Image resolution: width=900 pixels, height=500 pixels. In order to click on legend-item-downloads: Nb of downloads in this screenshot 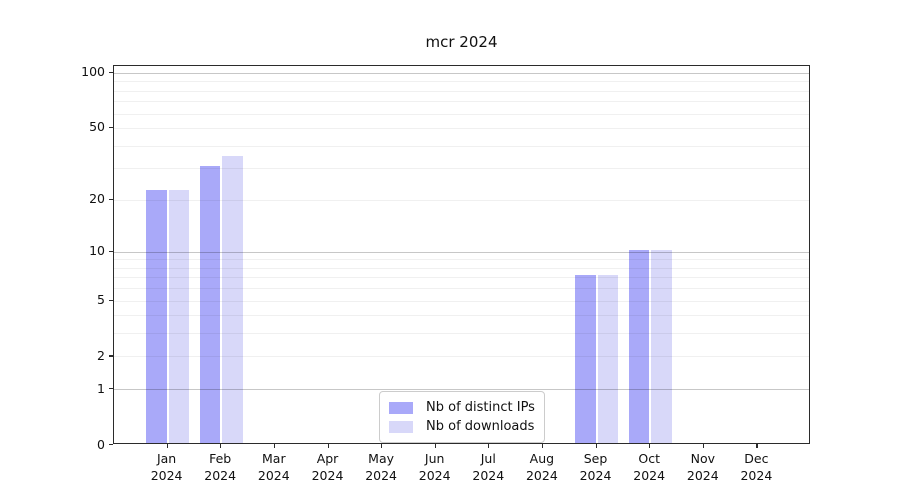, I will do `click(462, 426)`.